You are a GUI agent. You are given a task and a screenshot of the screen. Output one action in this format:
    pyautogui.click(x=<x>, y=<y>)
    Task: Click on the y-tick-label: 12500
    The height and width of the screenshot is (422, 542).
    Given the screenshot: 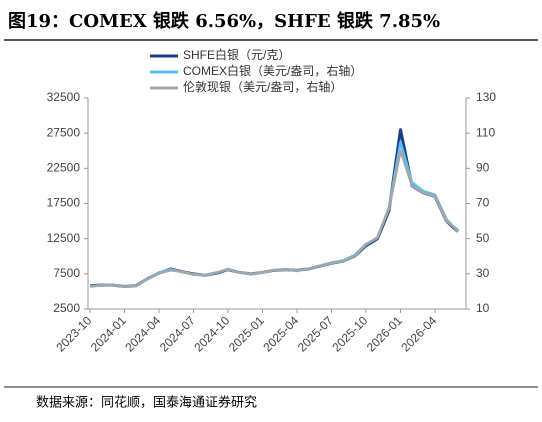 What is the action you would take?
    pyautogui.click(x=64, y=238)
    